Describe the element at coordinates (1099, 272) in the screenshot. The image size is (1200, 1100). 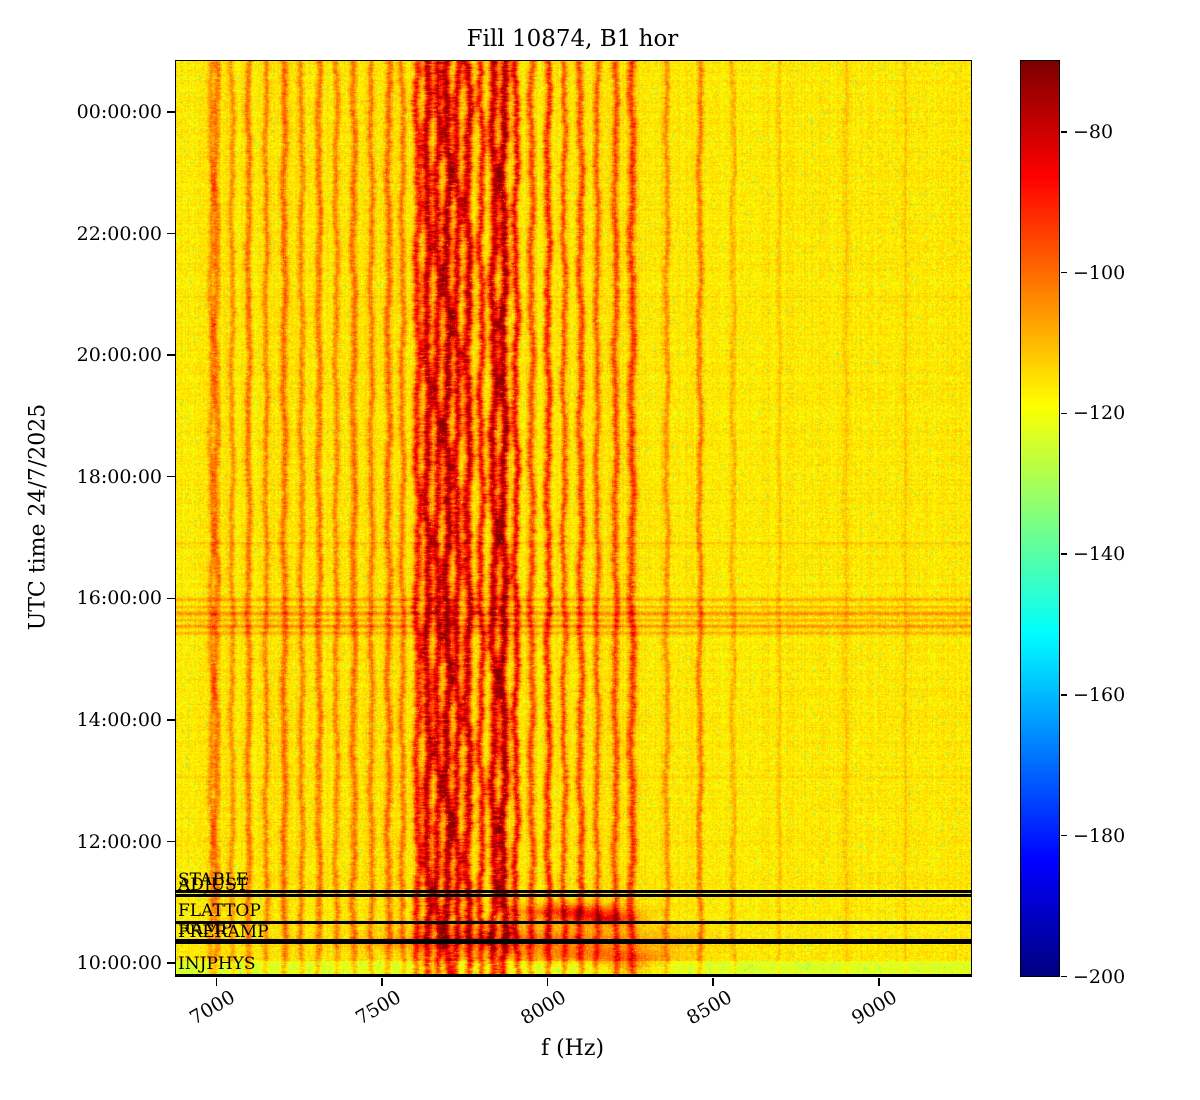
I see `colorbar-tick-label: −100` at that location.